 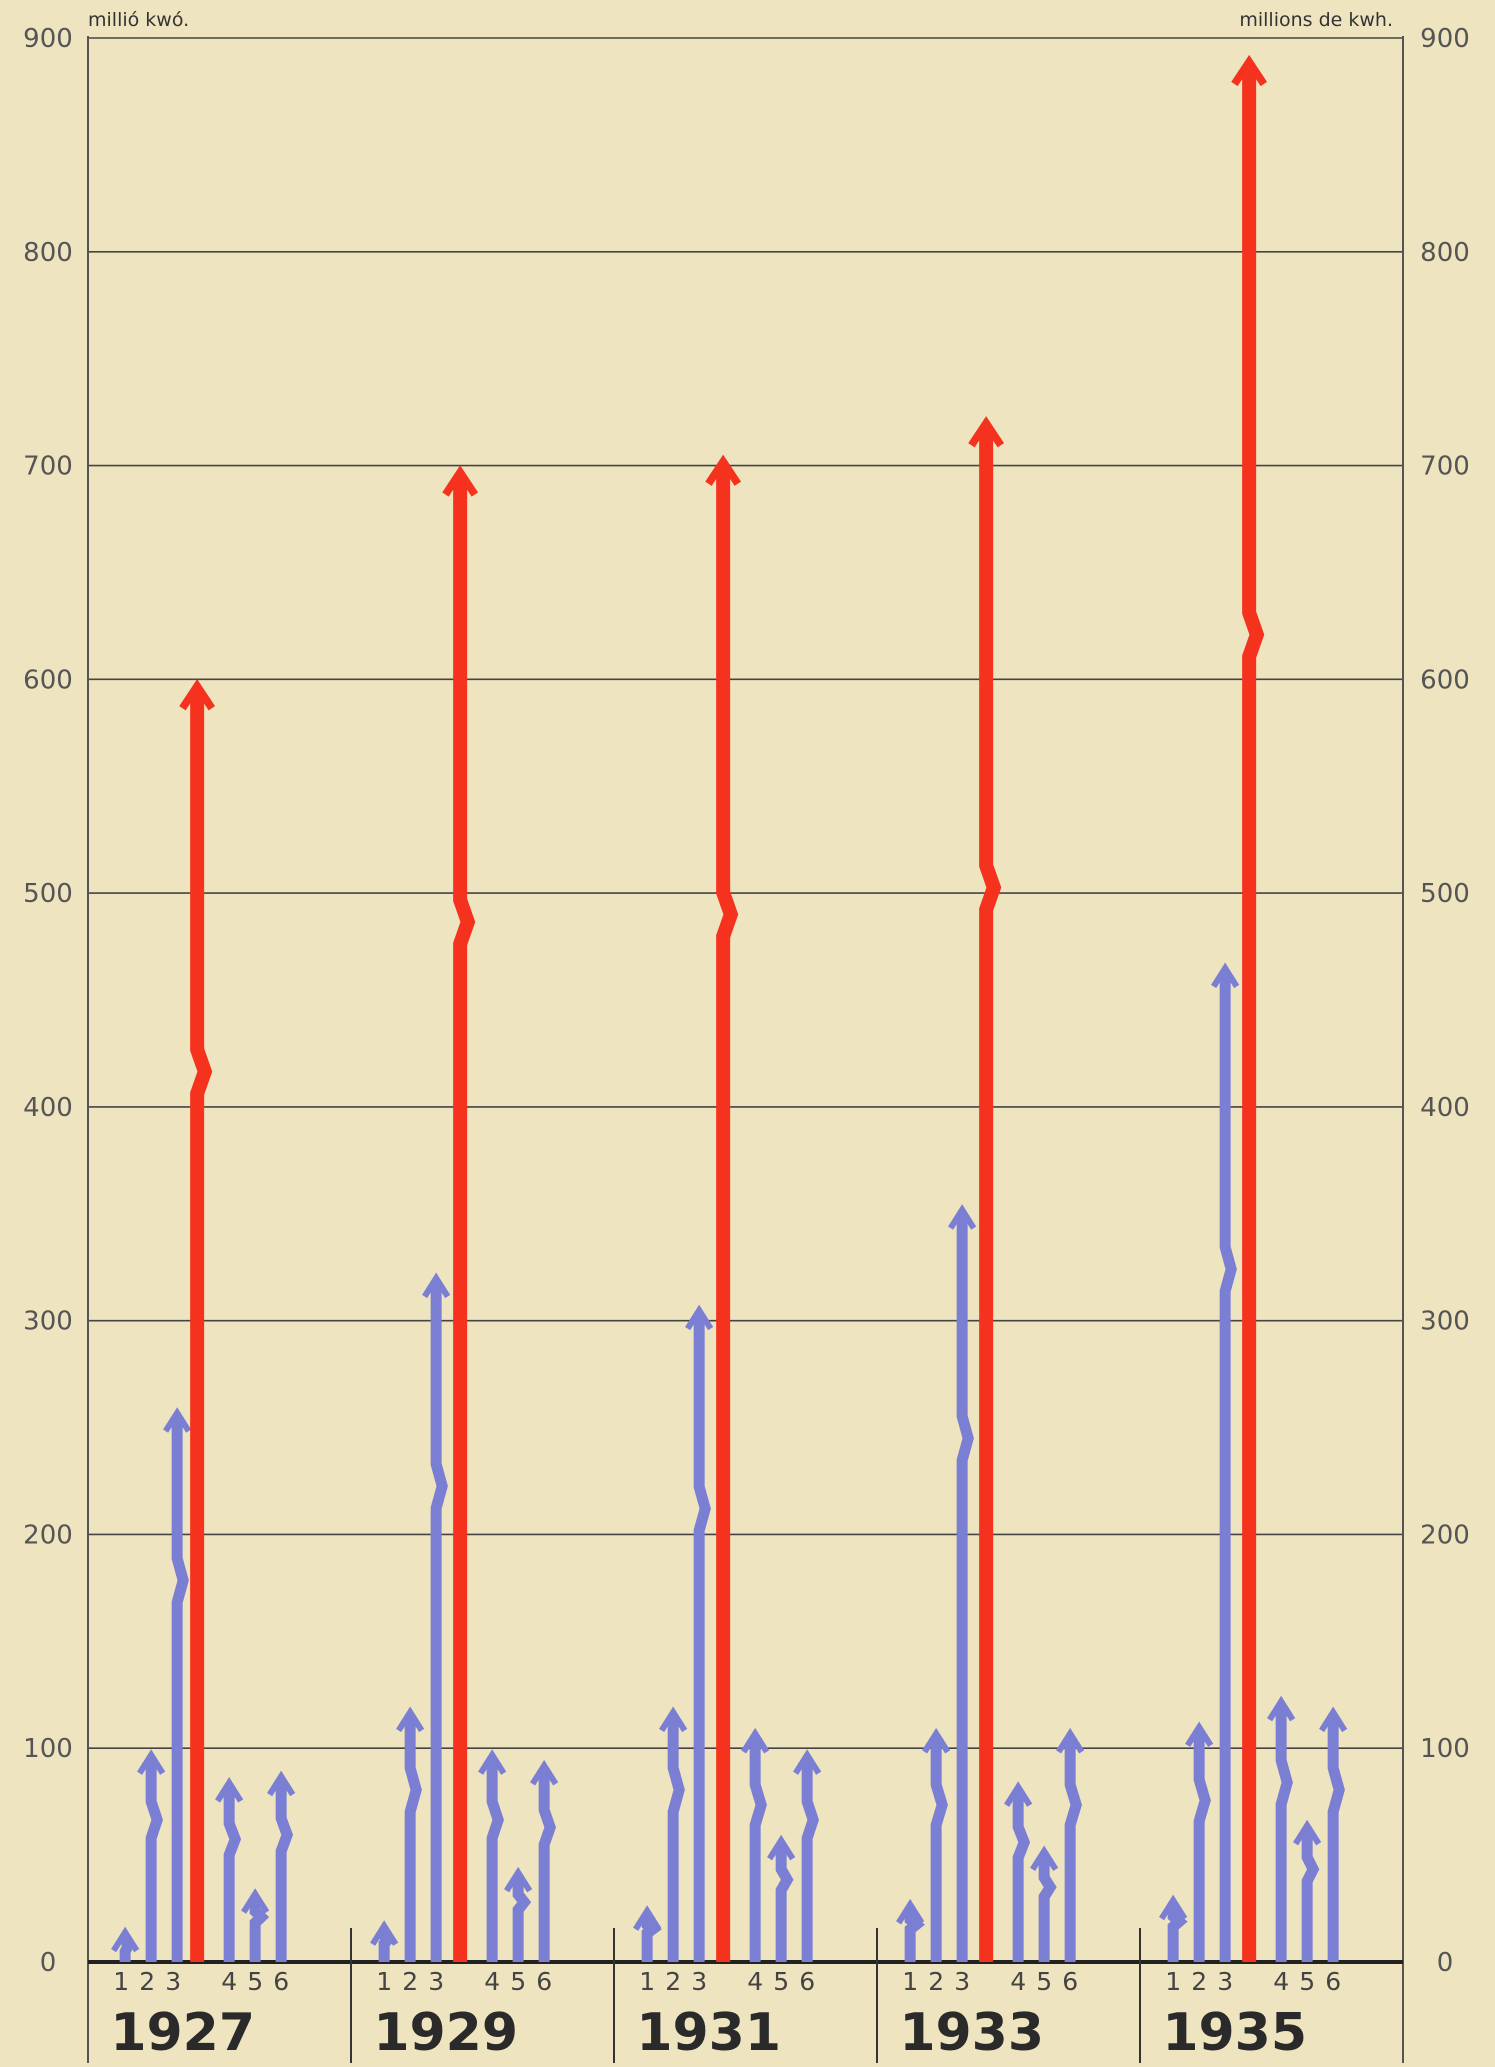 What do you see at coordinates (48, 894) in the screenshot?
I see `y-tick-label-left-500: 500` at bounding box center [48, 894].